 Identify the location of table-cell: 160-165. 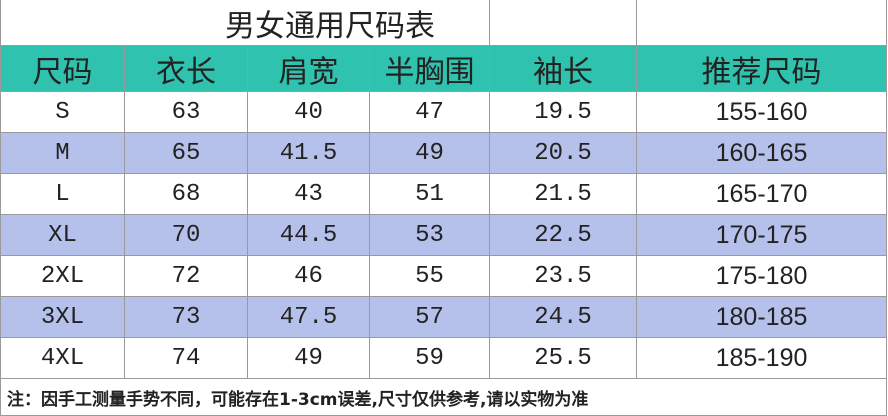
(762, 153).